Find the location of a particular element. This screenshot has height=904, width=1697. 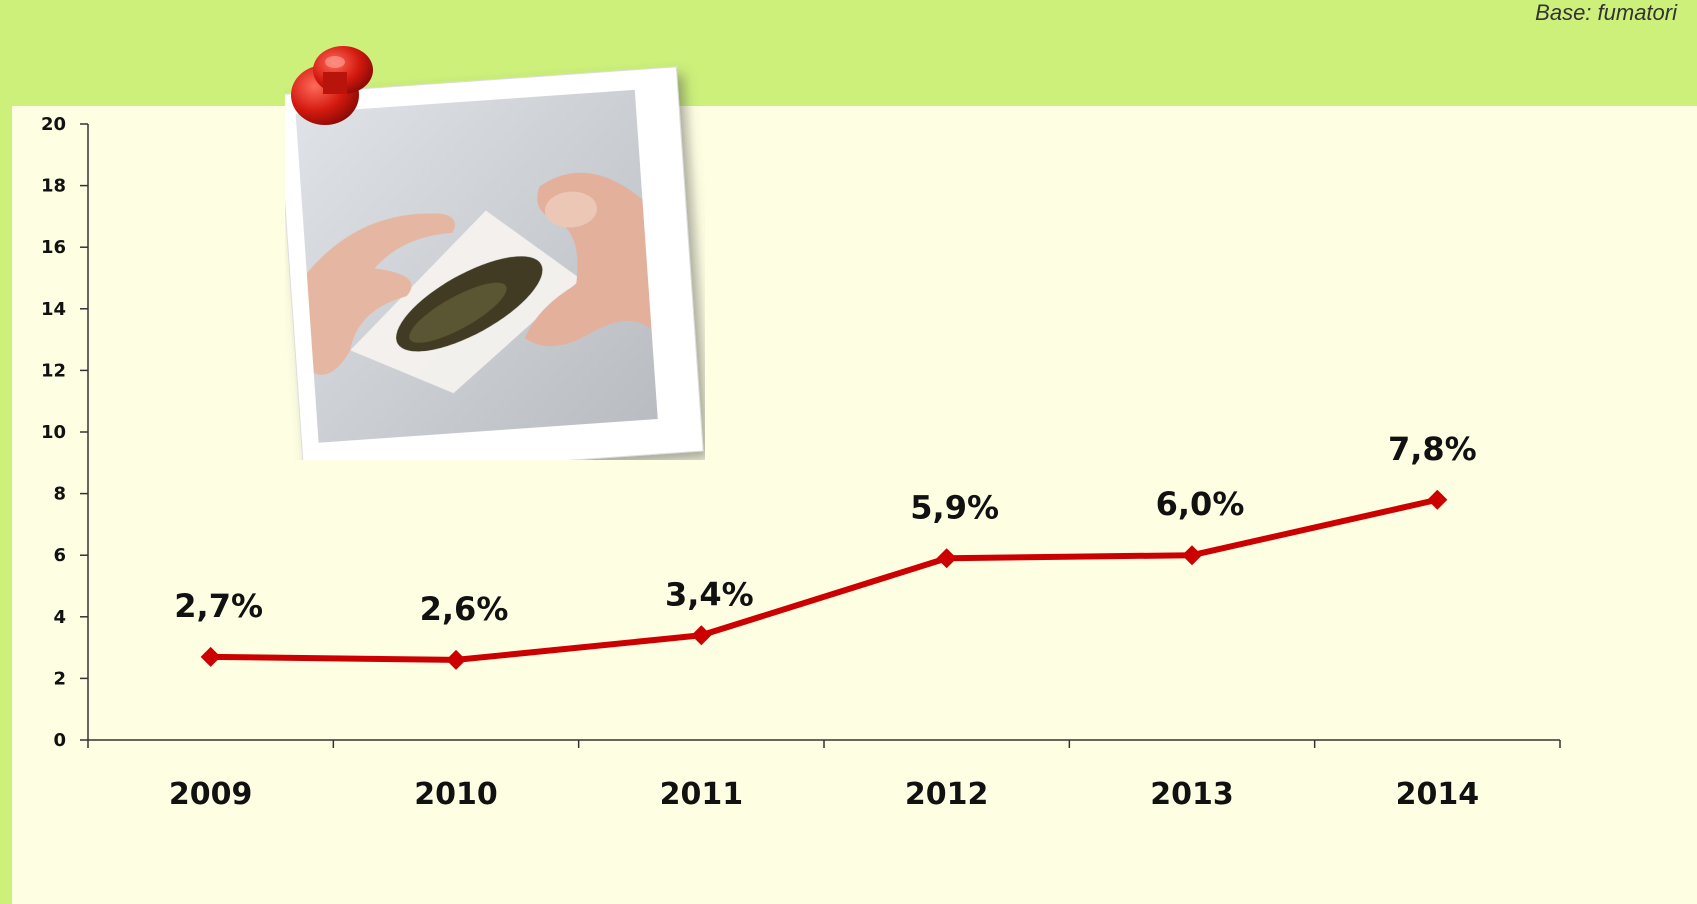

series-line is located at coordinates (824, 579).